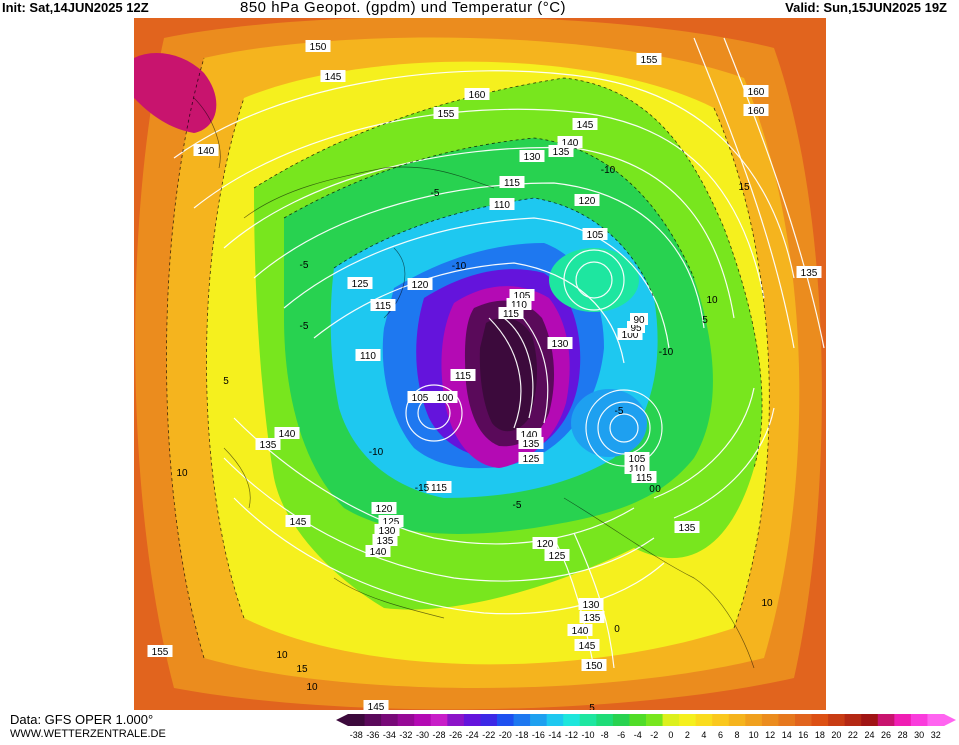 The width and height of the screenshot is (959, 745). What do you see at coordinates (588, 735) in the screenshot?
I see `colorbar-tick-label: -10` at bounding box center [588, 735].